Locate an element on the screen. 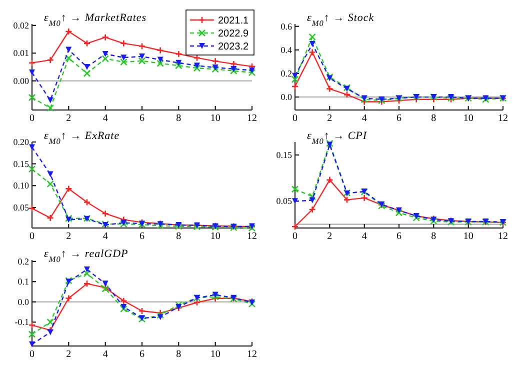 This screenshot has width=520, height=365. y-tick-label: 0.4 is located at coordinates (286, 49).